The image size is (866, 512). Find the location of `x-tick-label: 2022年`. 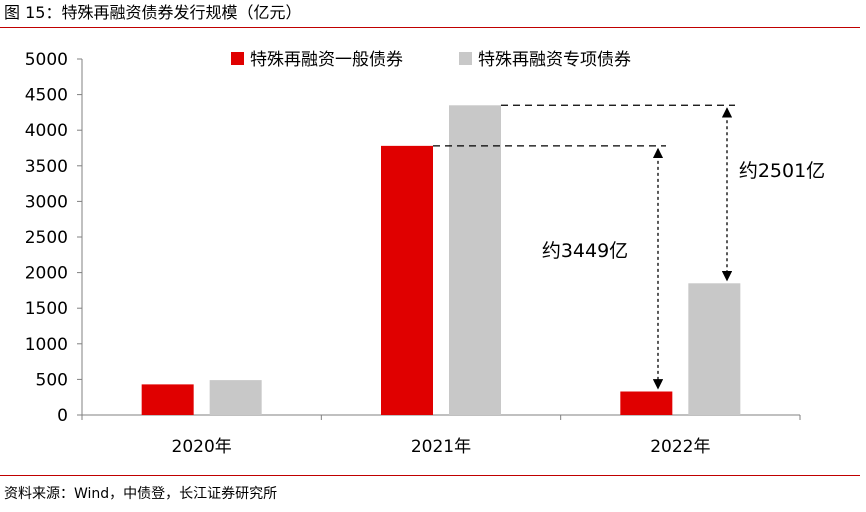

x-tick-label: 2022年 is located at coordinates (680, 447).